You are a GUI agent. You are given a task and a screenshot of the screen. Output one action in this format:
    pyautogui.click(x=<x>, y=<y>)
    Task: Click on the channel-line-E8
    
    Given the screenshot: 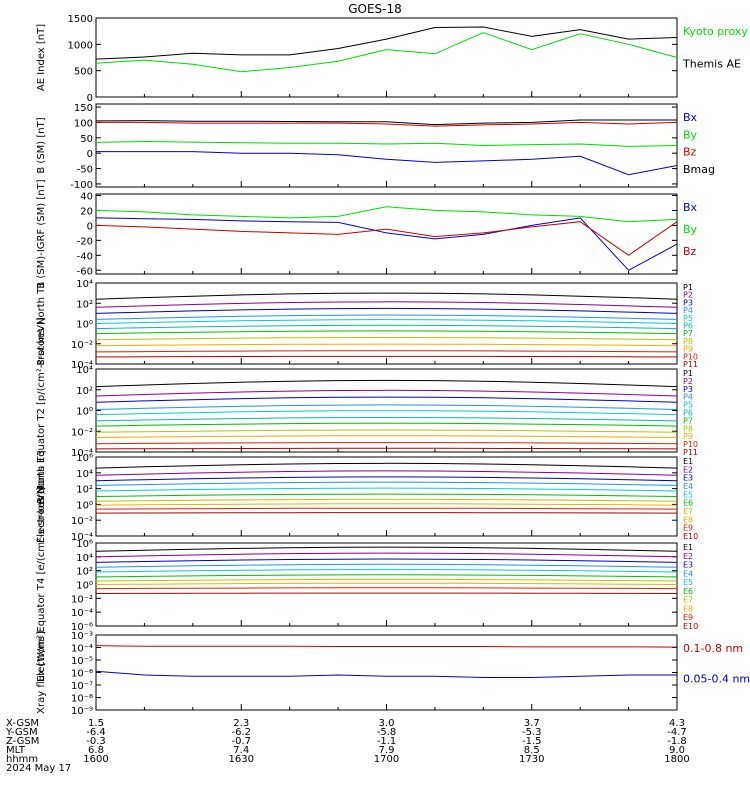 What is the action you would take?
    pyautogui.click(x=386, y=504)
    